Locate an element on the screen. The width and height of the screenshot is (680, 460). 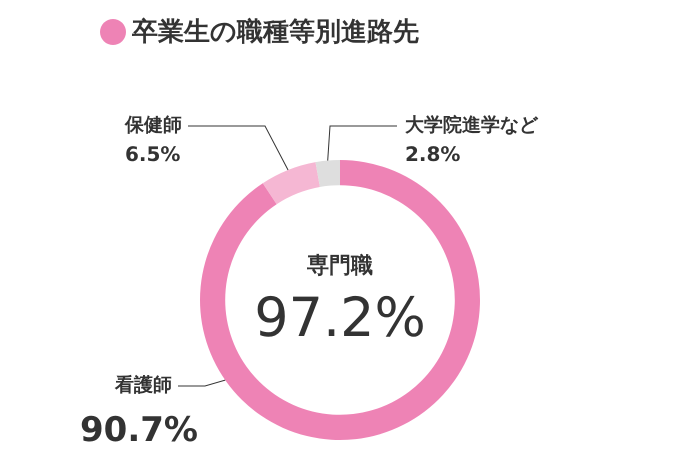
text: 97.2% is located at coordinates (340, 318).